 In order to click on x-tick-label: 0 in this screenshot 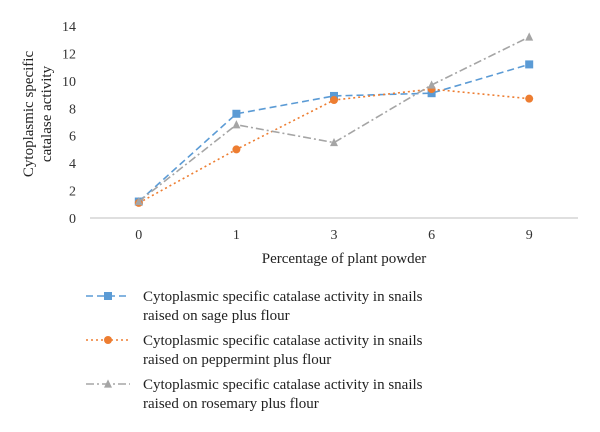, I will do `click(138, 235)`.